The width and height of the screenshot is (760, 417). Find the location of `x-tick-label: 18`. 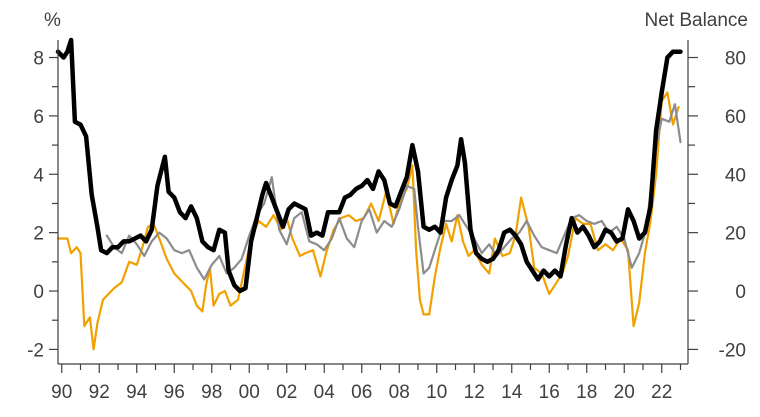

x-tick-label: 18 is located at coordinates (586, 392).